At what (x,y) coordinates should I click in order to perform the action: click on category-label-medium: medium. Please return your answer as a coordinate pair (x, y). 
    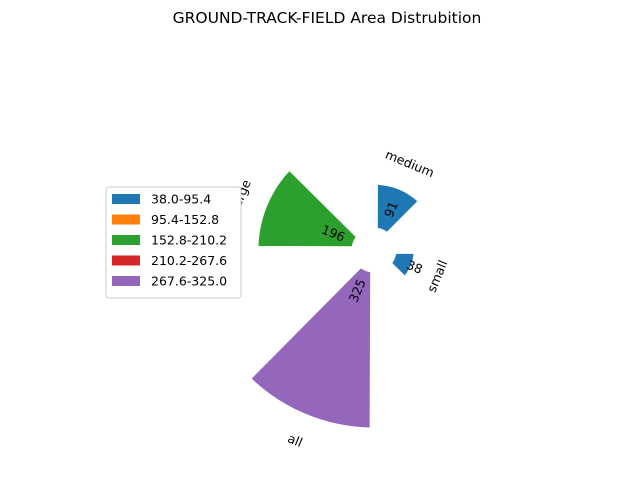
    Looking at the image, I should click on (409, 164).